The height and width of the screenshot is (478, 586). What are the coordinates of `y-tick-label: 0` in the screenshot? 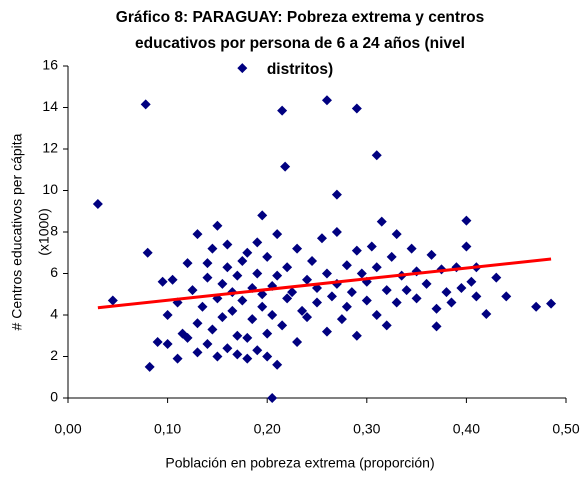 It's located at (54, 397).